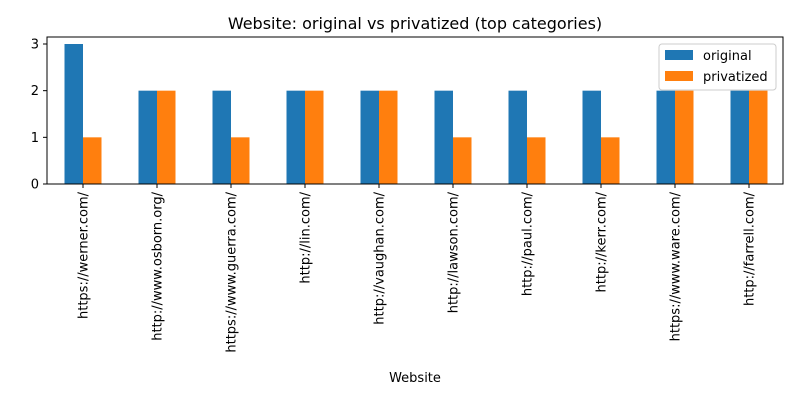  What do you see at coordinates (735, 77) in the screenshot?
I see `legend-label-privatized: privatized` at bounding box center [735, 77].